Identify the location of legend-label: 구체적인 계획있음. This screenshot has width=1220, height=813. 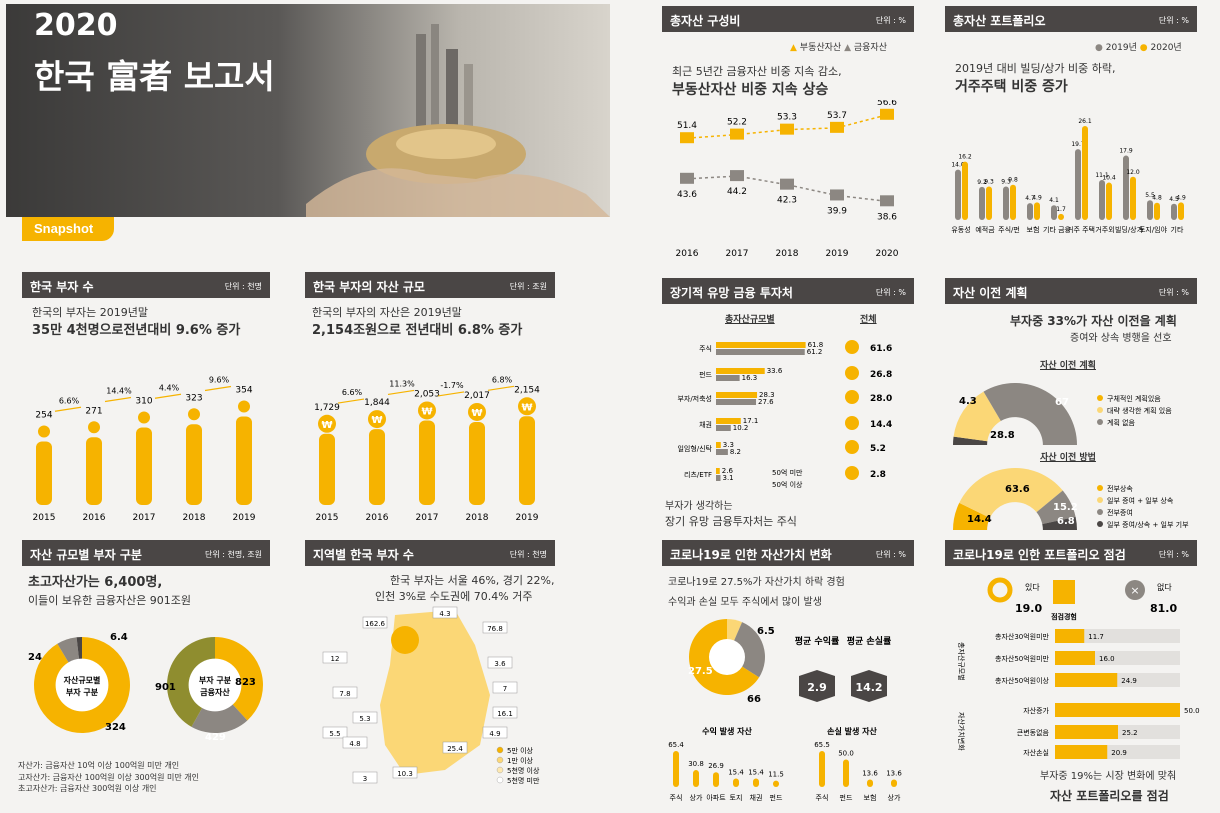
(1134, 398).